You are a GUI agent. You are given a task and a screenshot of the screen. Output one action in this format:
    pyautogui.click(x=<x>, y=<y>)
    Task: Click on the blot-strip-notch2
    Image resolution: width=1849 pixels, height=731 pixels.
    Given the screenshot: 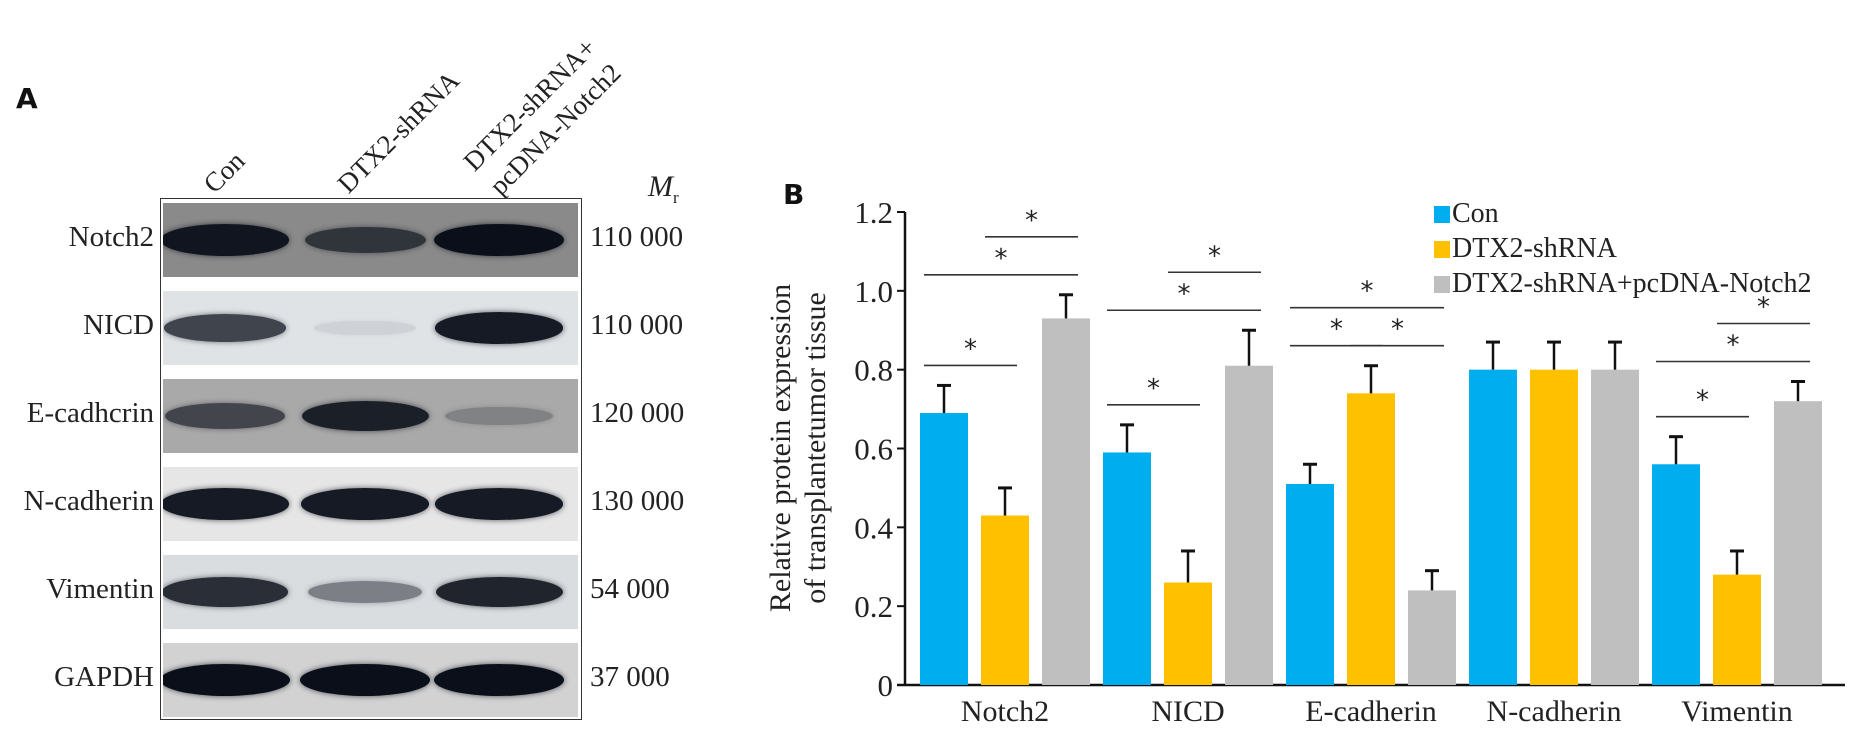 What is the action you would take?
    pyautogui.click(x=370, y=240)
    